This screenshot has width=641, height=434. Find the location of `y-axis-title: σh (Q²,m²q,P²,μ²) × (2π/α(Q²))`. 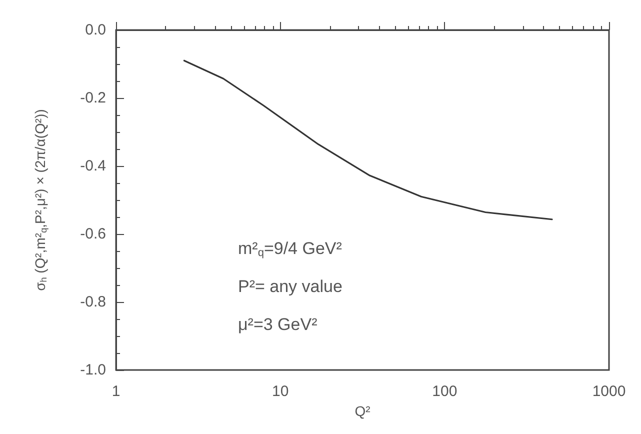

y-axis-title: σh (Q²,m²q,P²,μ²) × (2π/α(Q²)) is located at coordinates (40, 200).